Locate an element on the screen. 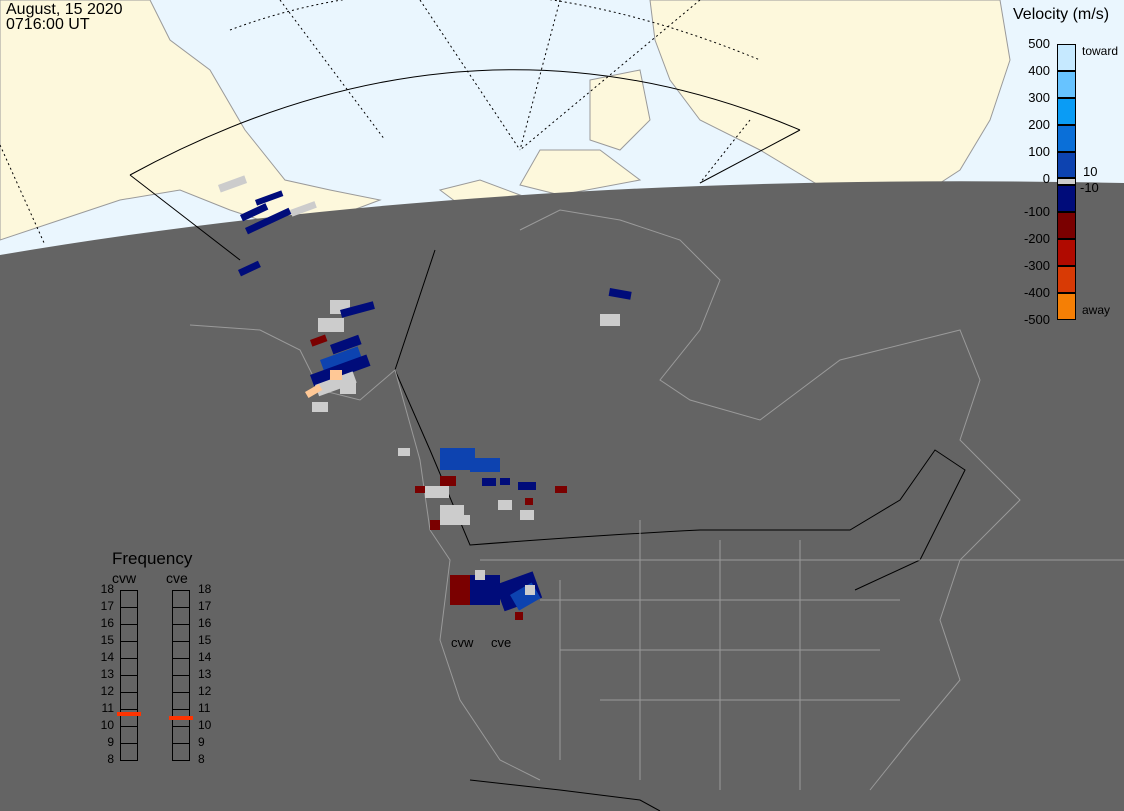 The height and width of the screenshot is (811, 1124). colorbar-tick: 300 is located at coordinates (1039, 97).